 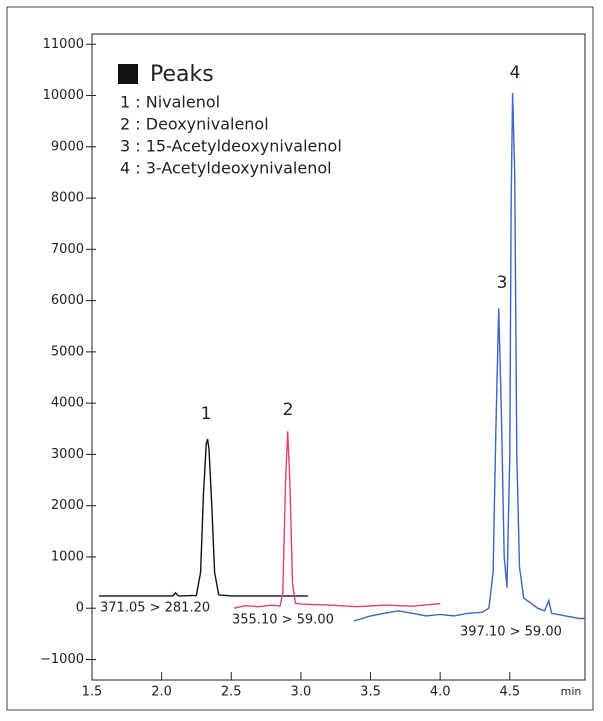 I want to click on x-tick-label: 3.0, so click(x=301, y=692).